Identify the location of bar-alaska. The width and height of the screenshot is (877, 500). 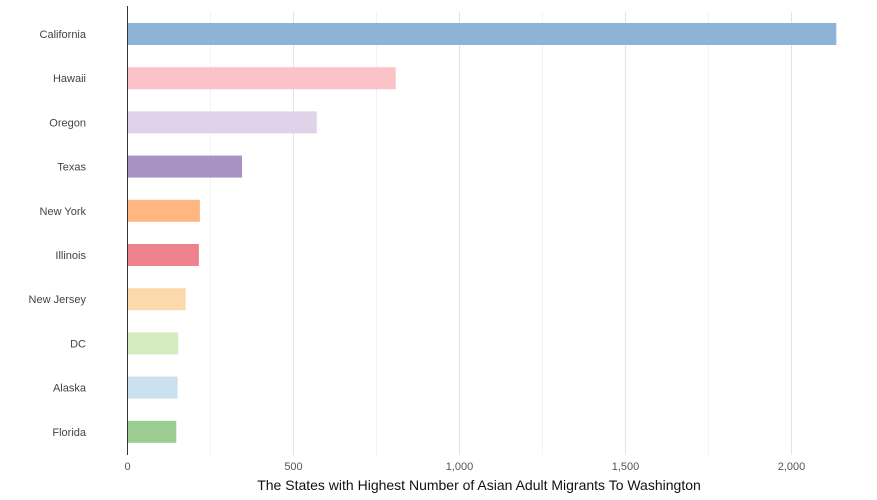
(152, 387).